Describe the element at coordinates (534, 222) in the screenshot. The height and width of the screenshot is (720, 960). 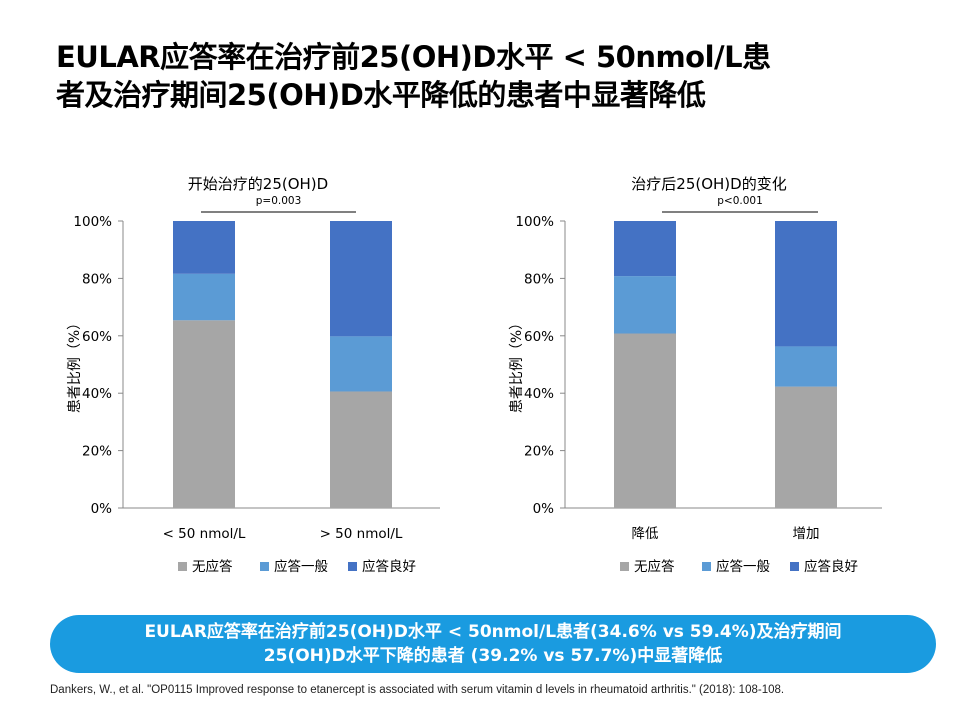
I see `chart2-y-tick-label: 100%` at that location.